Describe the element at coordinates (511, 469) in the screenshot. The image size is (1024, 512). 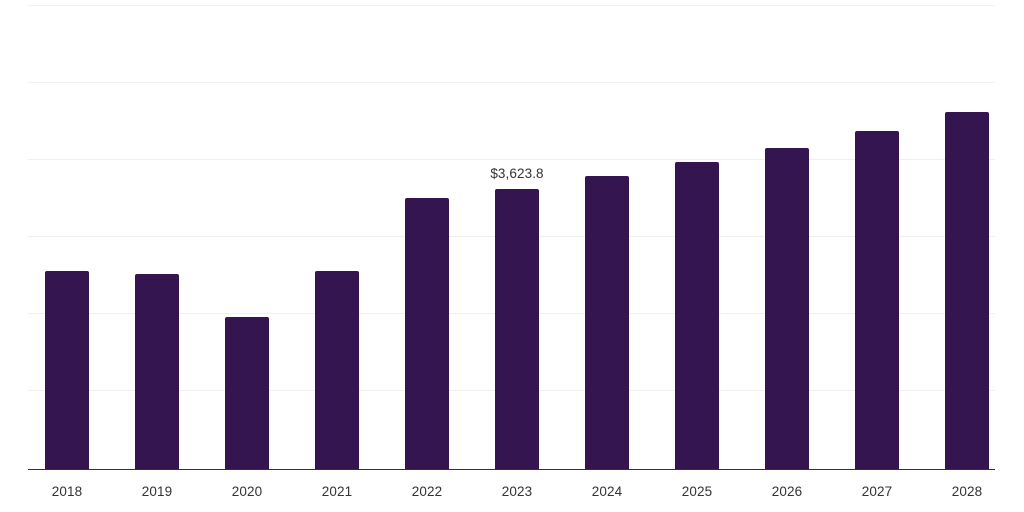
I see `x-axis-line` at that location.